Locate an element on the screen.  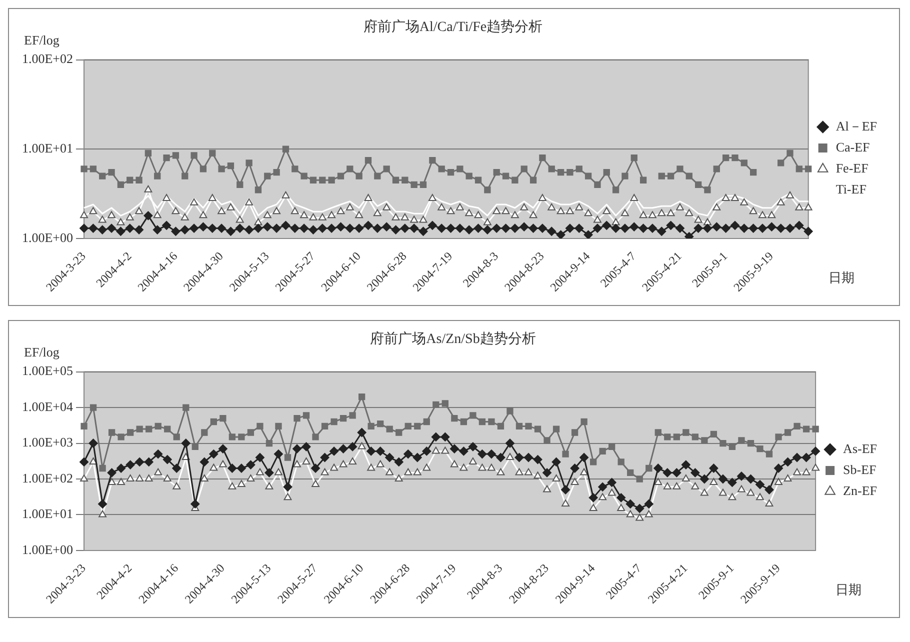
legend-label: Al－EF is located at coordinates (856, 126).